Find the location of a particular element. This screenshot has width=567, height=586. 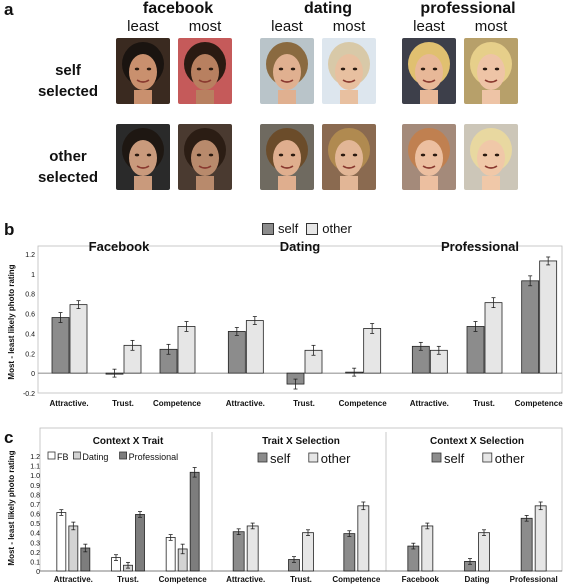

y-tick-label: 1 is located at coordinates (33, 275).